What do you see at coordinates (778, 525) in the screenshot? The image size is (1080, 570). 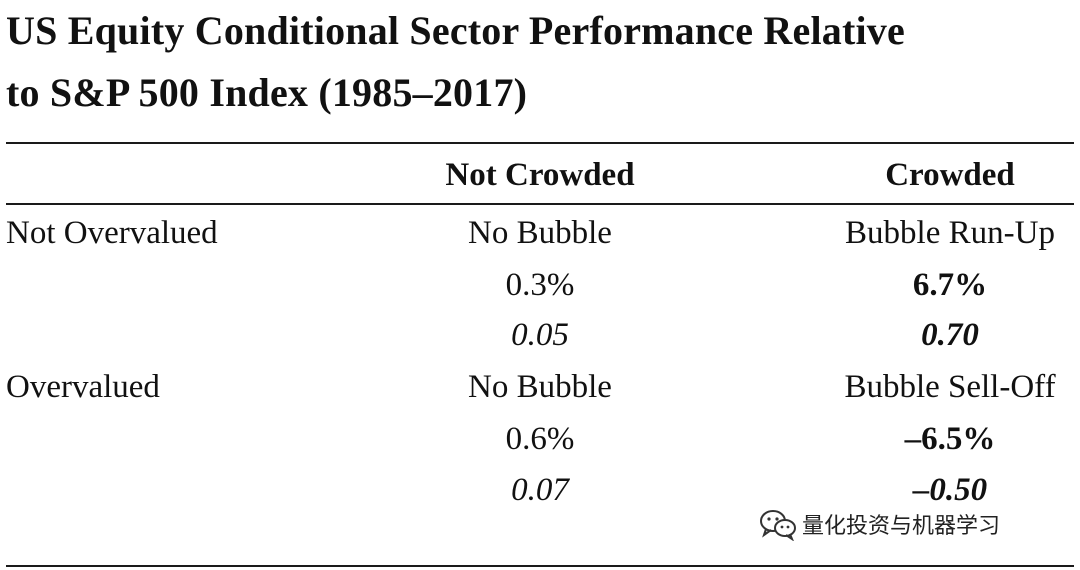 I see `wechat-icon` at bounding box center [778, 525].